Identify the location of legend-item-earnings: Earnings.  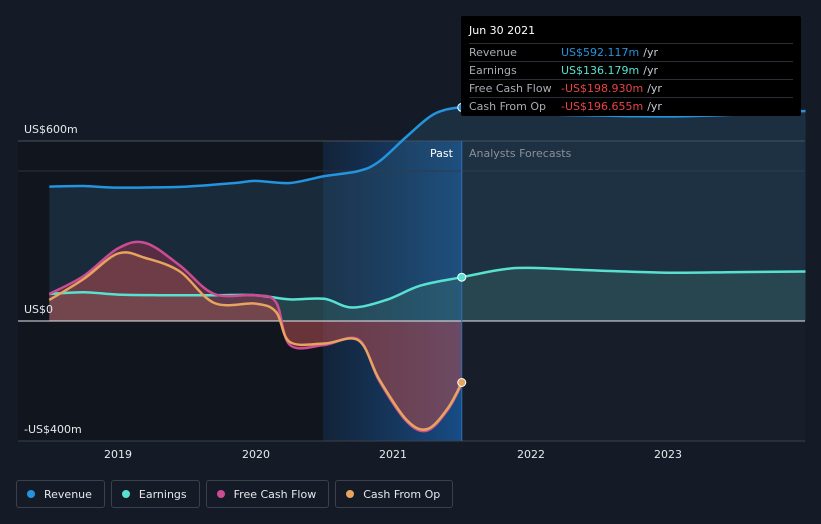
(155, 494).